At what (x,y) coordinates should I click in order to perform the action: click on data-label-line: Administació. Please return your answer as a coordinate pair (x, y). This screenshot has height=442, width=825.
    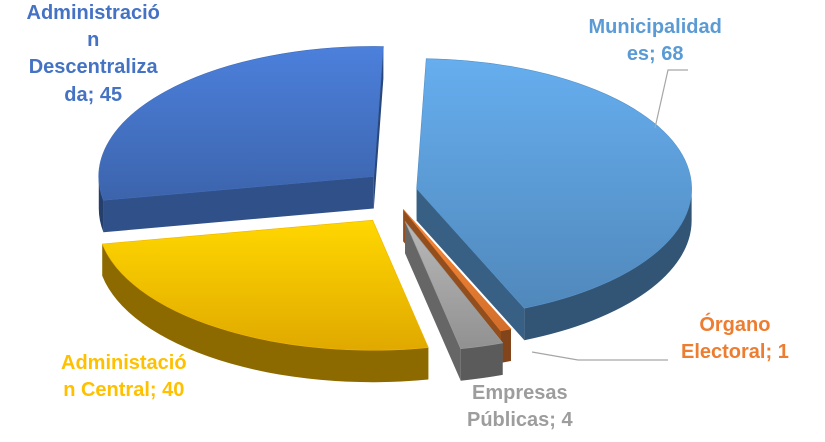
    Looking at the image, I should click on (124, 363).